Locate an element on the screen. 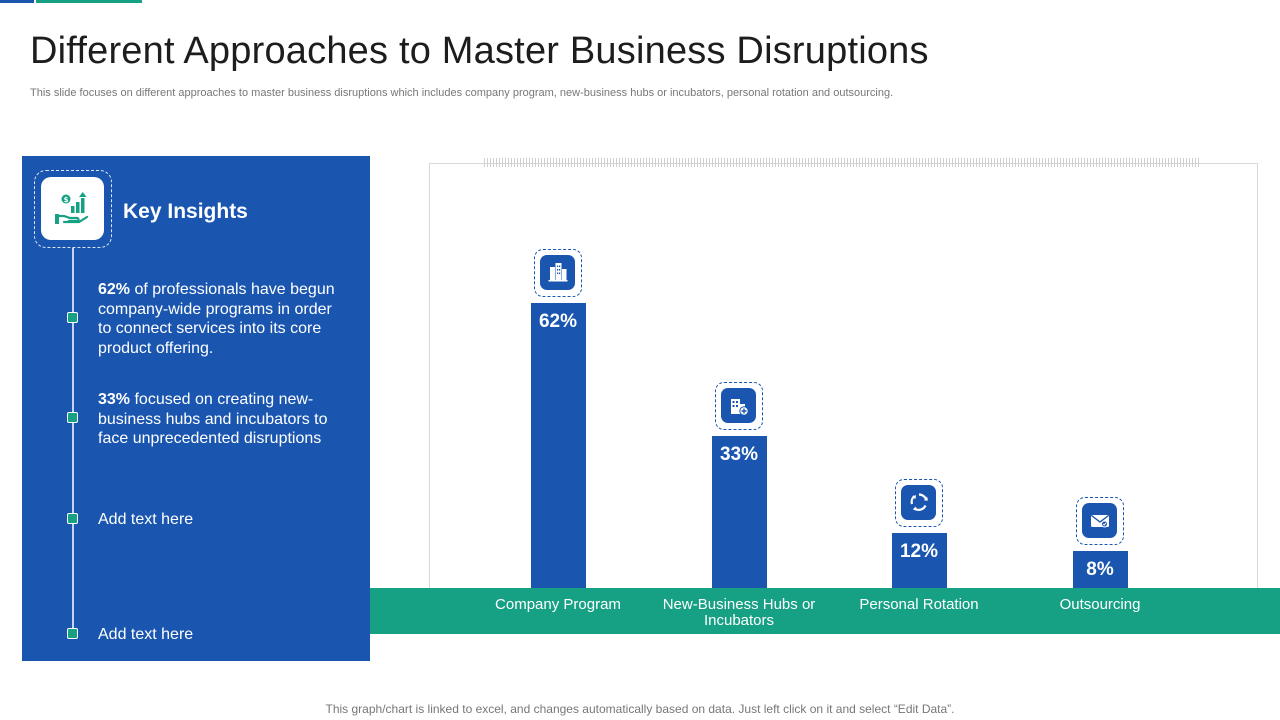 The height and width of the screenshot is (720, 1280). key-insights-icon-frame: $ is located at coordinates (73, 209).